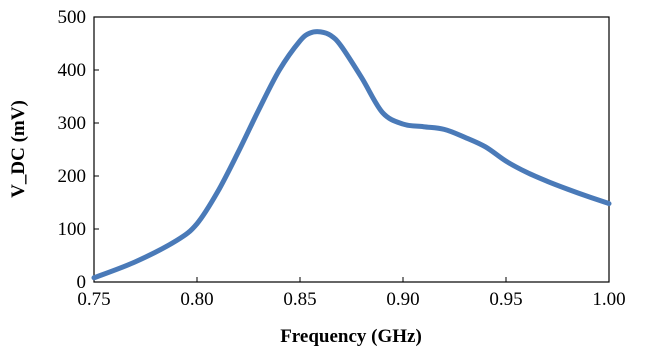 The width and height of the screenshot is (646, 352). Describe the element at coordinates (299, 299) in the screenshot. I see `x-tick-label: 0.85` at that location.